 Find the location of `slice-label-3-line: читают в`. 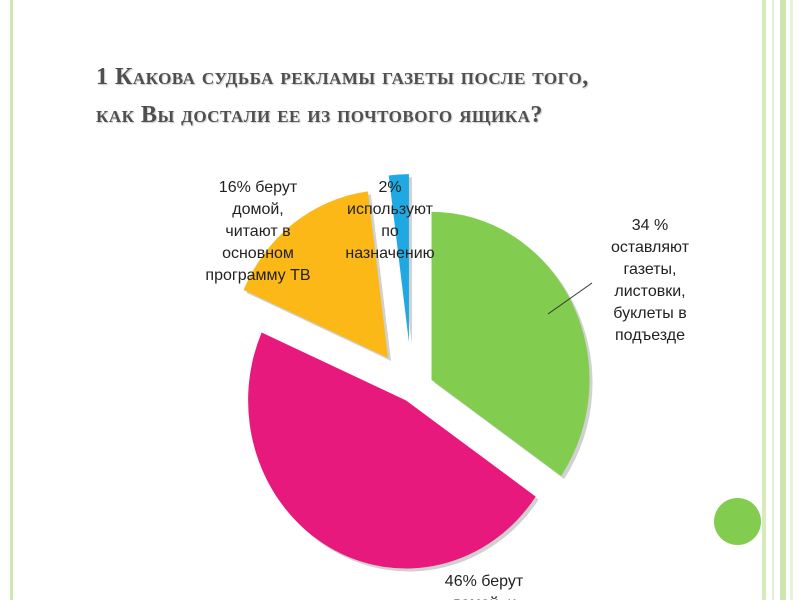

slice-label-3-line: читают в is located at coordinates (257, 231).